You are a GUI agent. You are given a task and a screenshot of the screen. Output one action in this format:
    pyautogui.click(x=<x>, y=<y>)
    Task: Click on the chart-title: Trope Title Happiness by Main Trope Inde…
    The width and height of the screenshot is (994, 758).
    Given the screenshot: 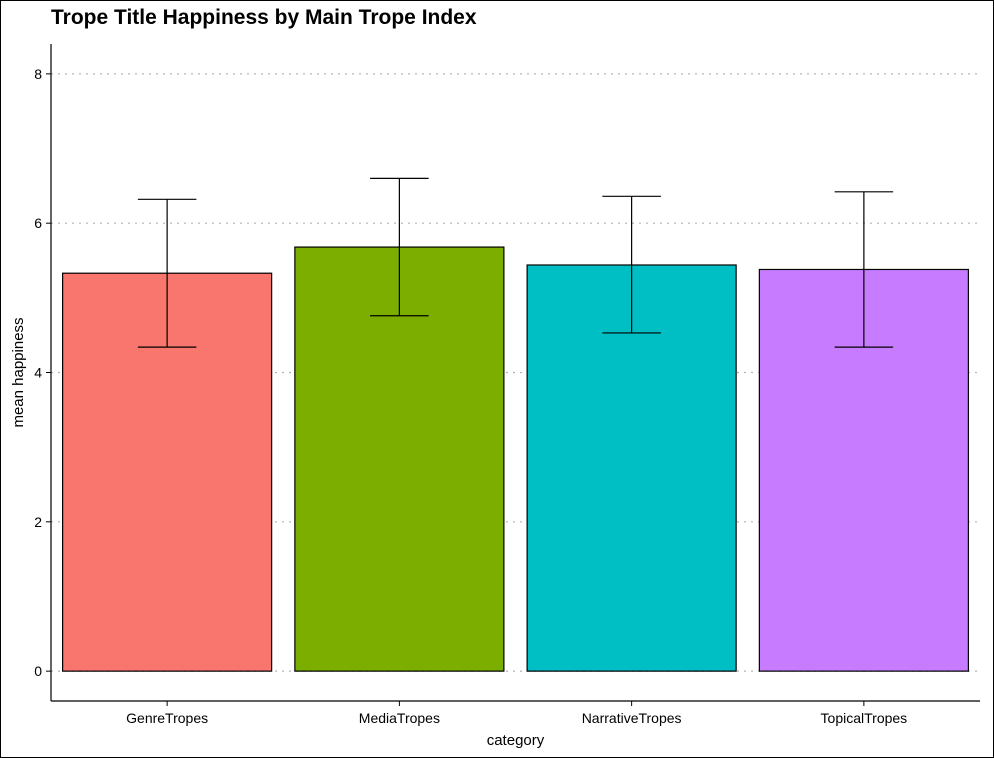 What is the action you would take?
    pyautogui.click(x=264, y=17)
    